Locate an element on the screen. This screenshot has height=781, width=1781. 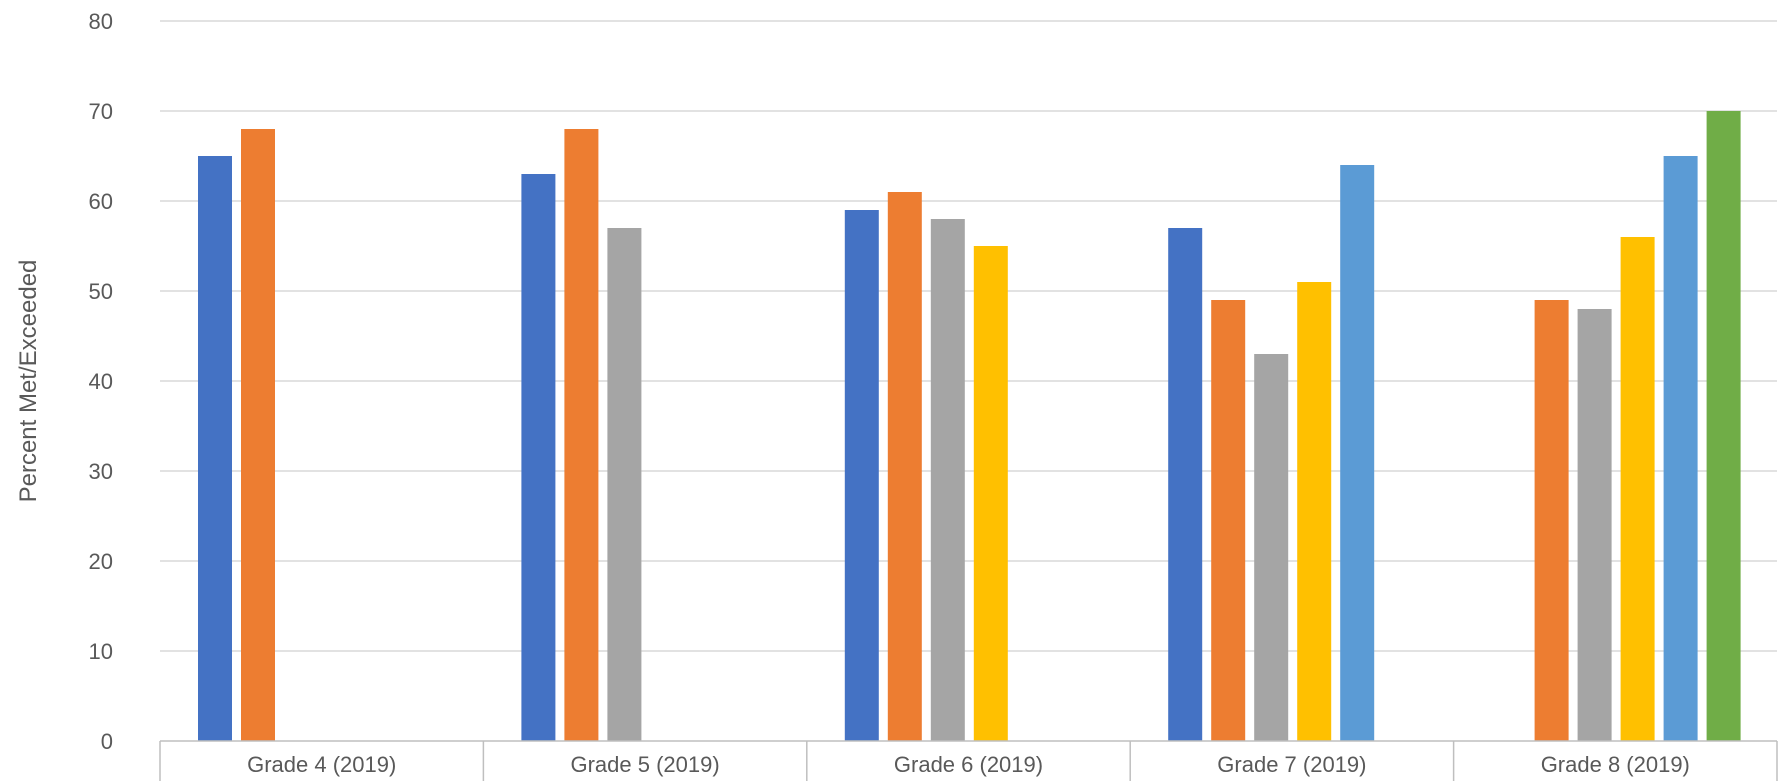
x-category-label: Grade 8 (2019) is located at coordinates (1615, 764).